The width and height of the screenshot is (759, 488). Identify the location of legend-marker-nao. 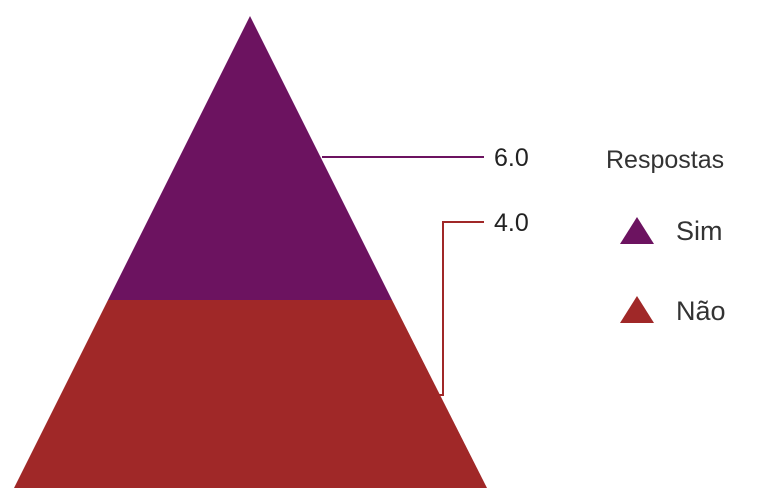
(637, 309).